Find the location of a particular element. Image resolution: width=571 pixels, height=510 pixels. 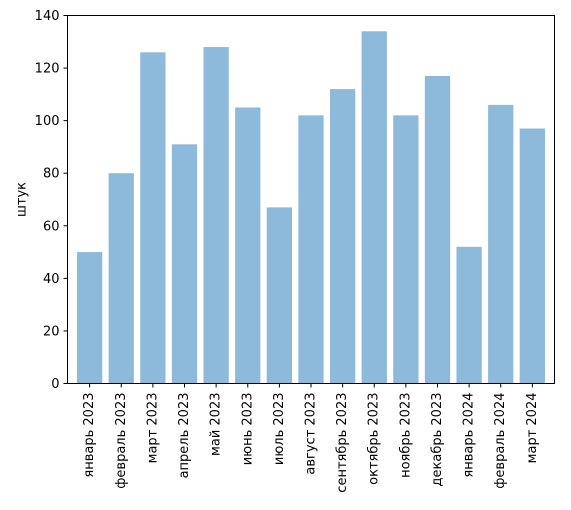

x-tick-label: май 2023 is located at coordinates (216, 424).